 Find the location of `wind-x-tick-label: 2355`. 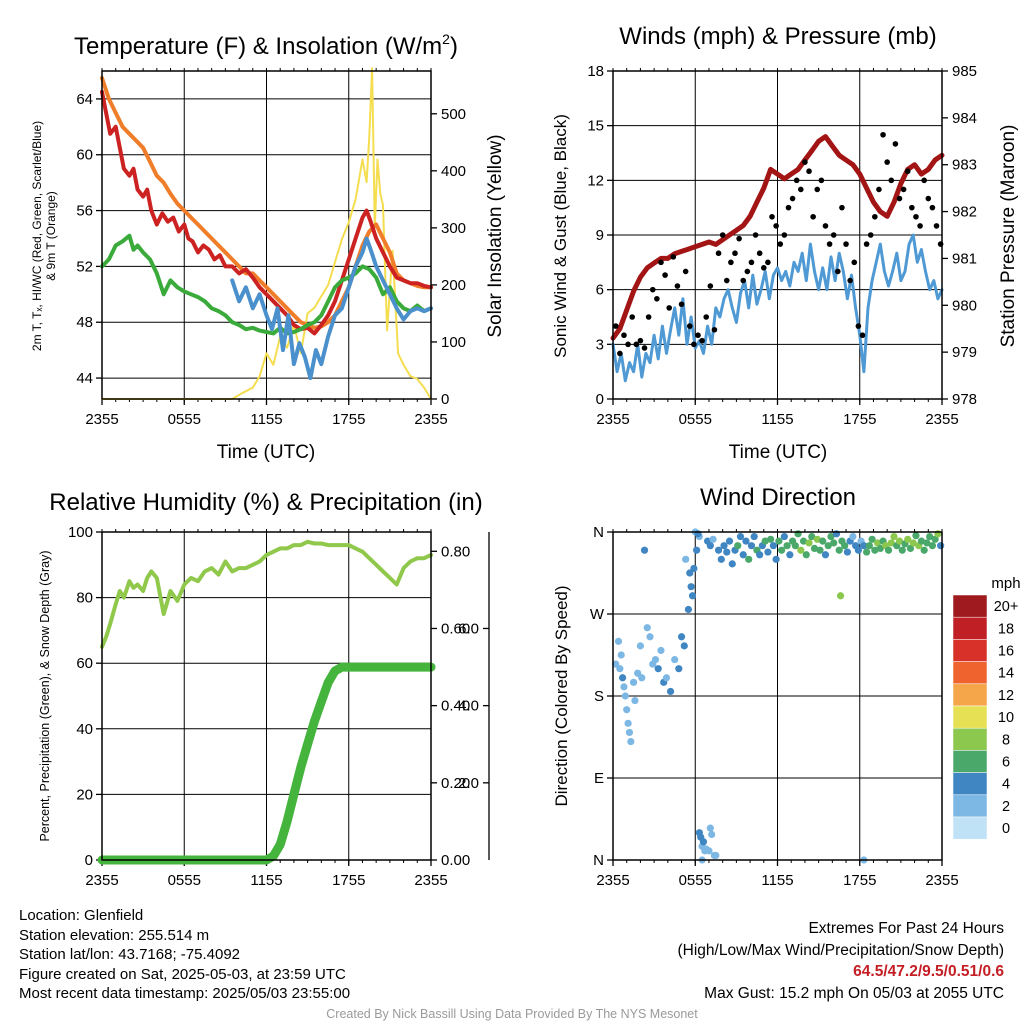

wind-x-tick-label: 2355 is located at coordinates (941, 419).